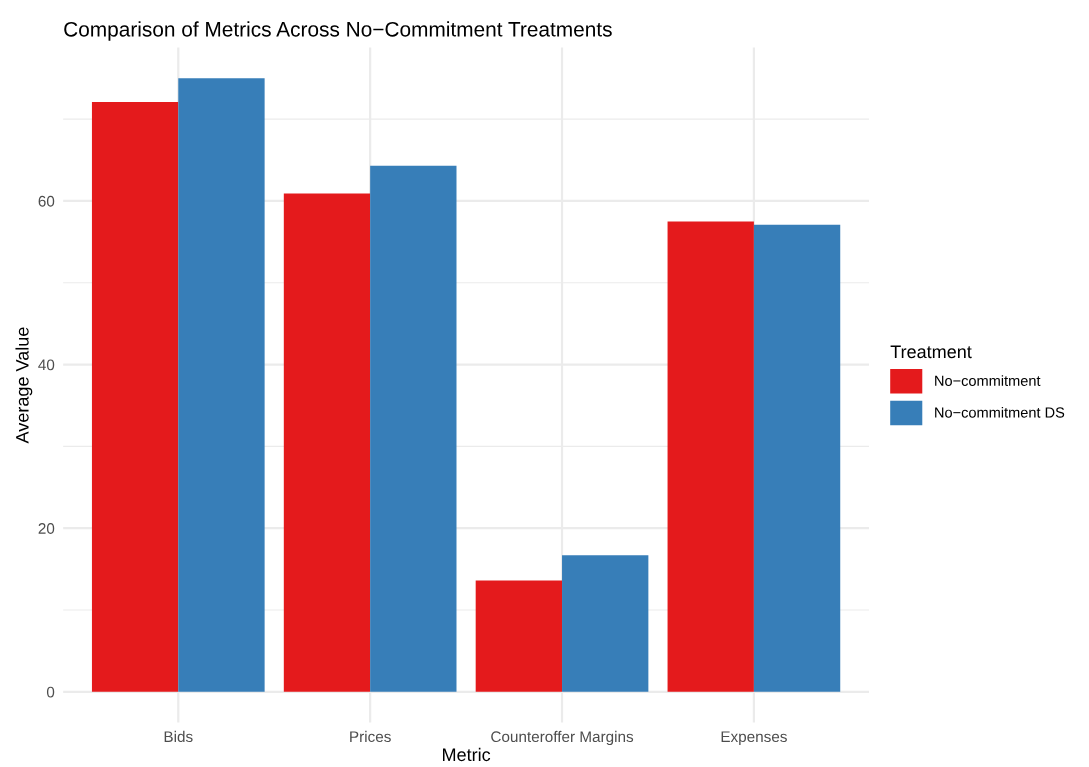 The image size is (1089, 767). What do you see at coordinates (46, 528) in the screenshot?
I see `y-tick-label: 20` at bounding box center [46, 528].